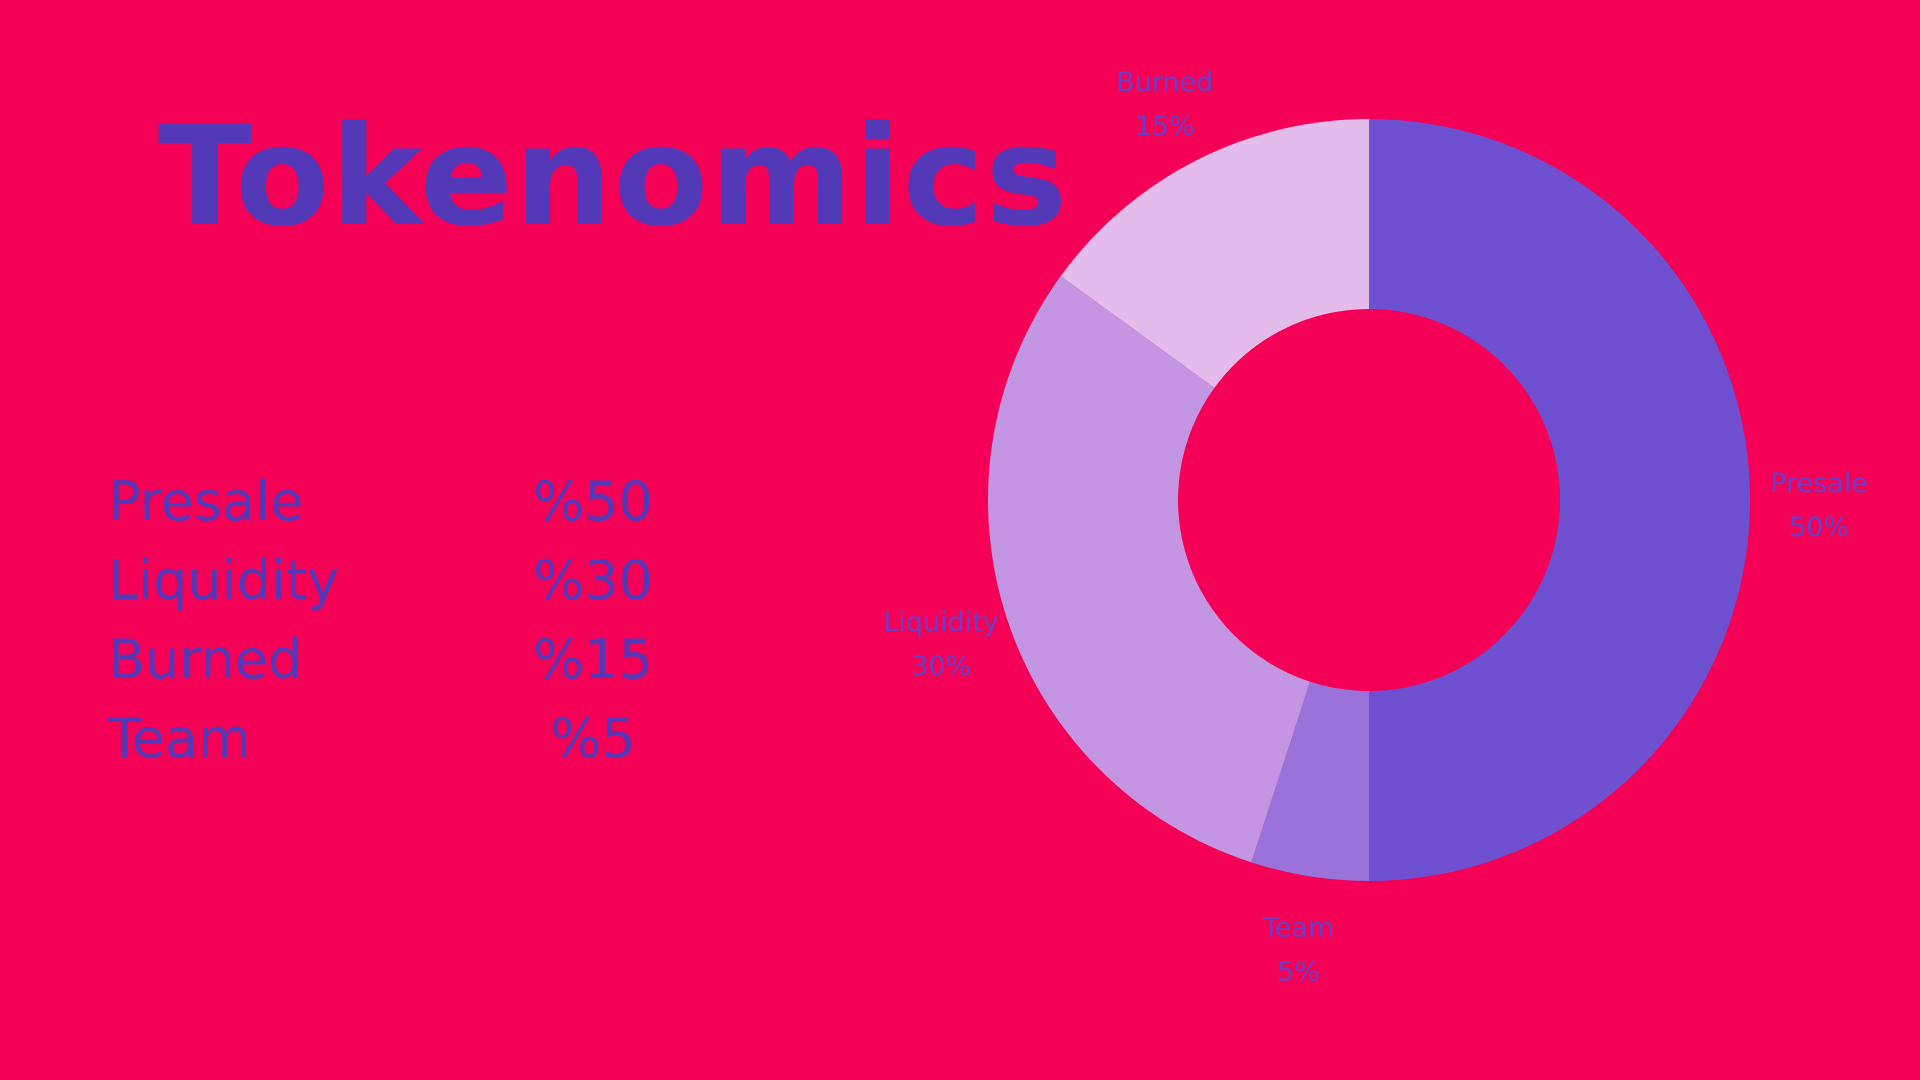 The height and width of the screenshot is (1080, 1920). What do you see at coordinates (593, 501) in the screenshot?
I see `legend-value: %50` at bounding box center [593, 501].